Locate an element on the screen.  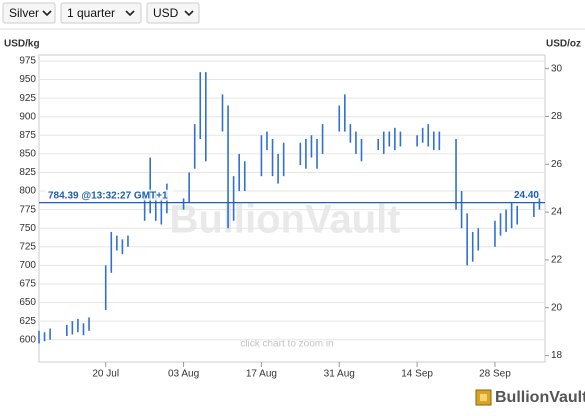
dropdown-label: 1 quarter is located at coordinates (91, 13).